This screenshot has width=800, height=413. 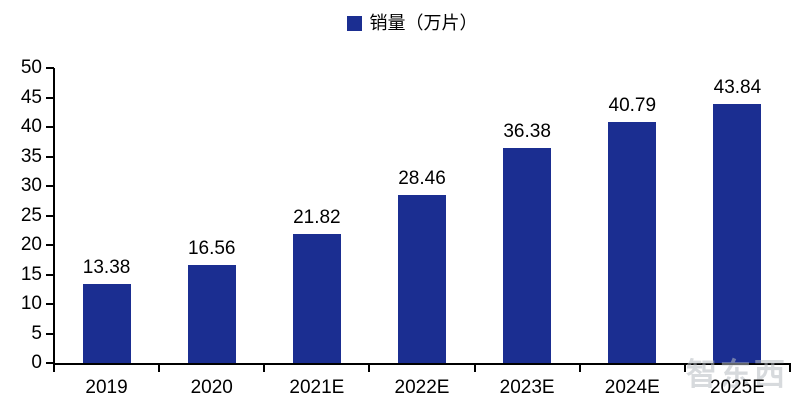 What do you see at coordinates (422, 387) in the screenshot?
I see `x-axis-label: 2022E` at bounding box center [422, 387].